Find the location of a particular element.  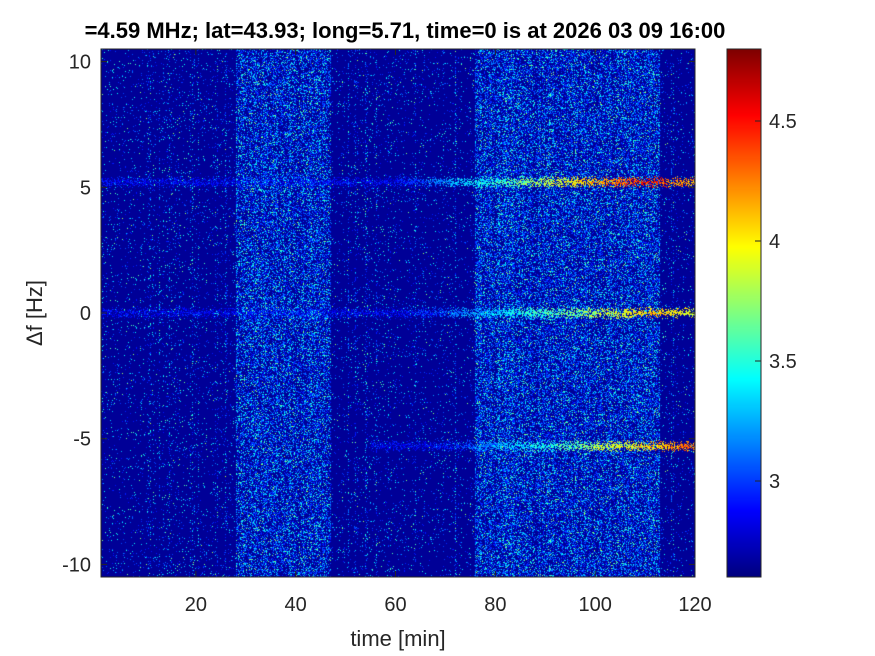

colorbar-tick-label: 3.5 is located at coordinates (783, 362).